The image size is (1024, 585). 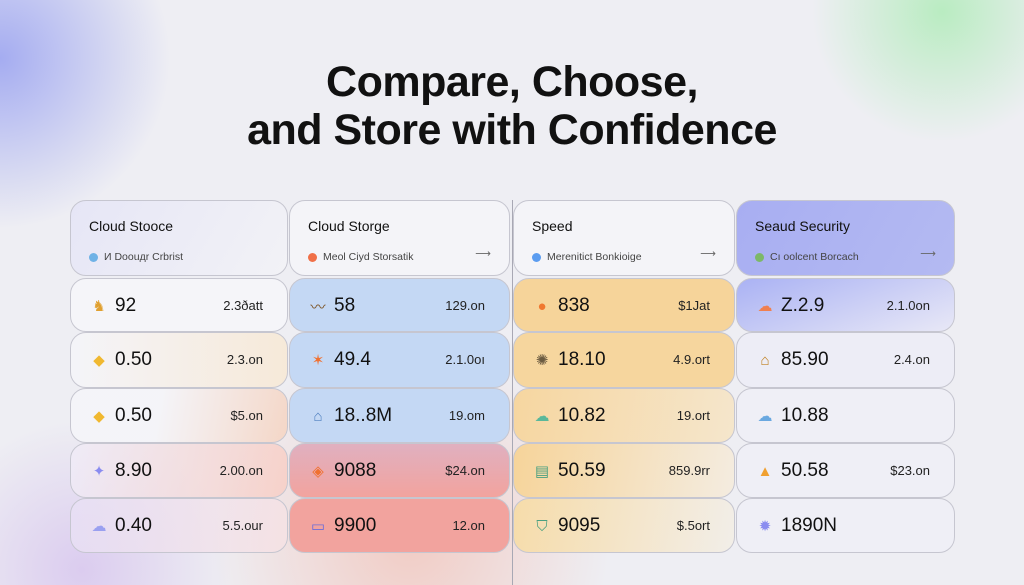 What do you see at coordinates (179, 305) in the screenshot?
I see `table-row: ♞ 92 2.3ðatt` at bounding box center [179, 305].